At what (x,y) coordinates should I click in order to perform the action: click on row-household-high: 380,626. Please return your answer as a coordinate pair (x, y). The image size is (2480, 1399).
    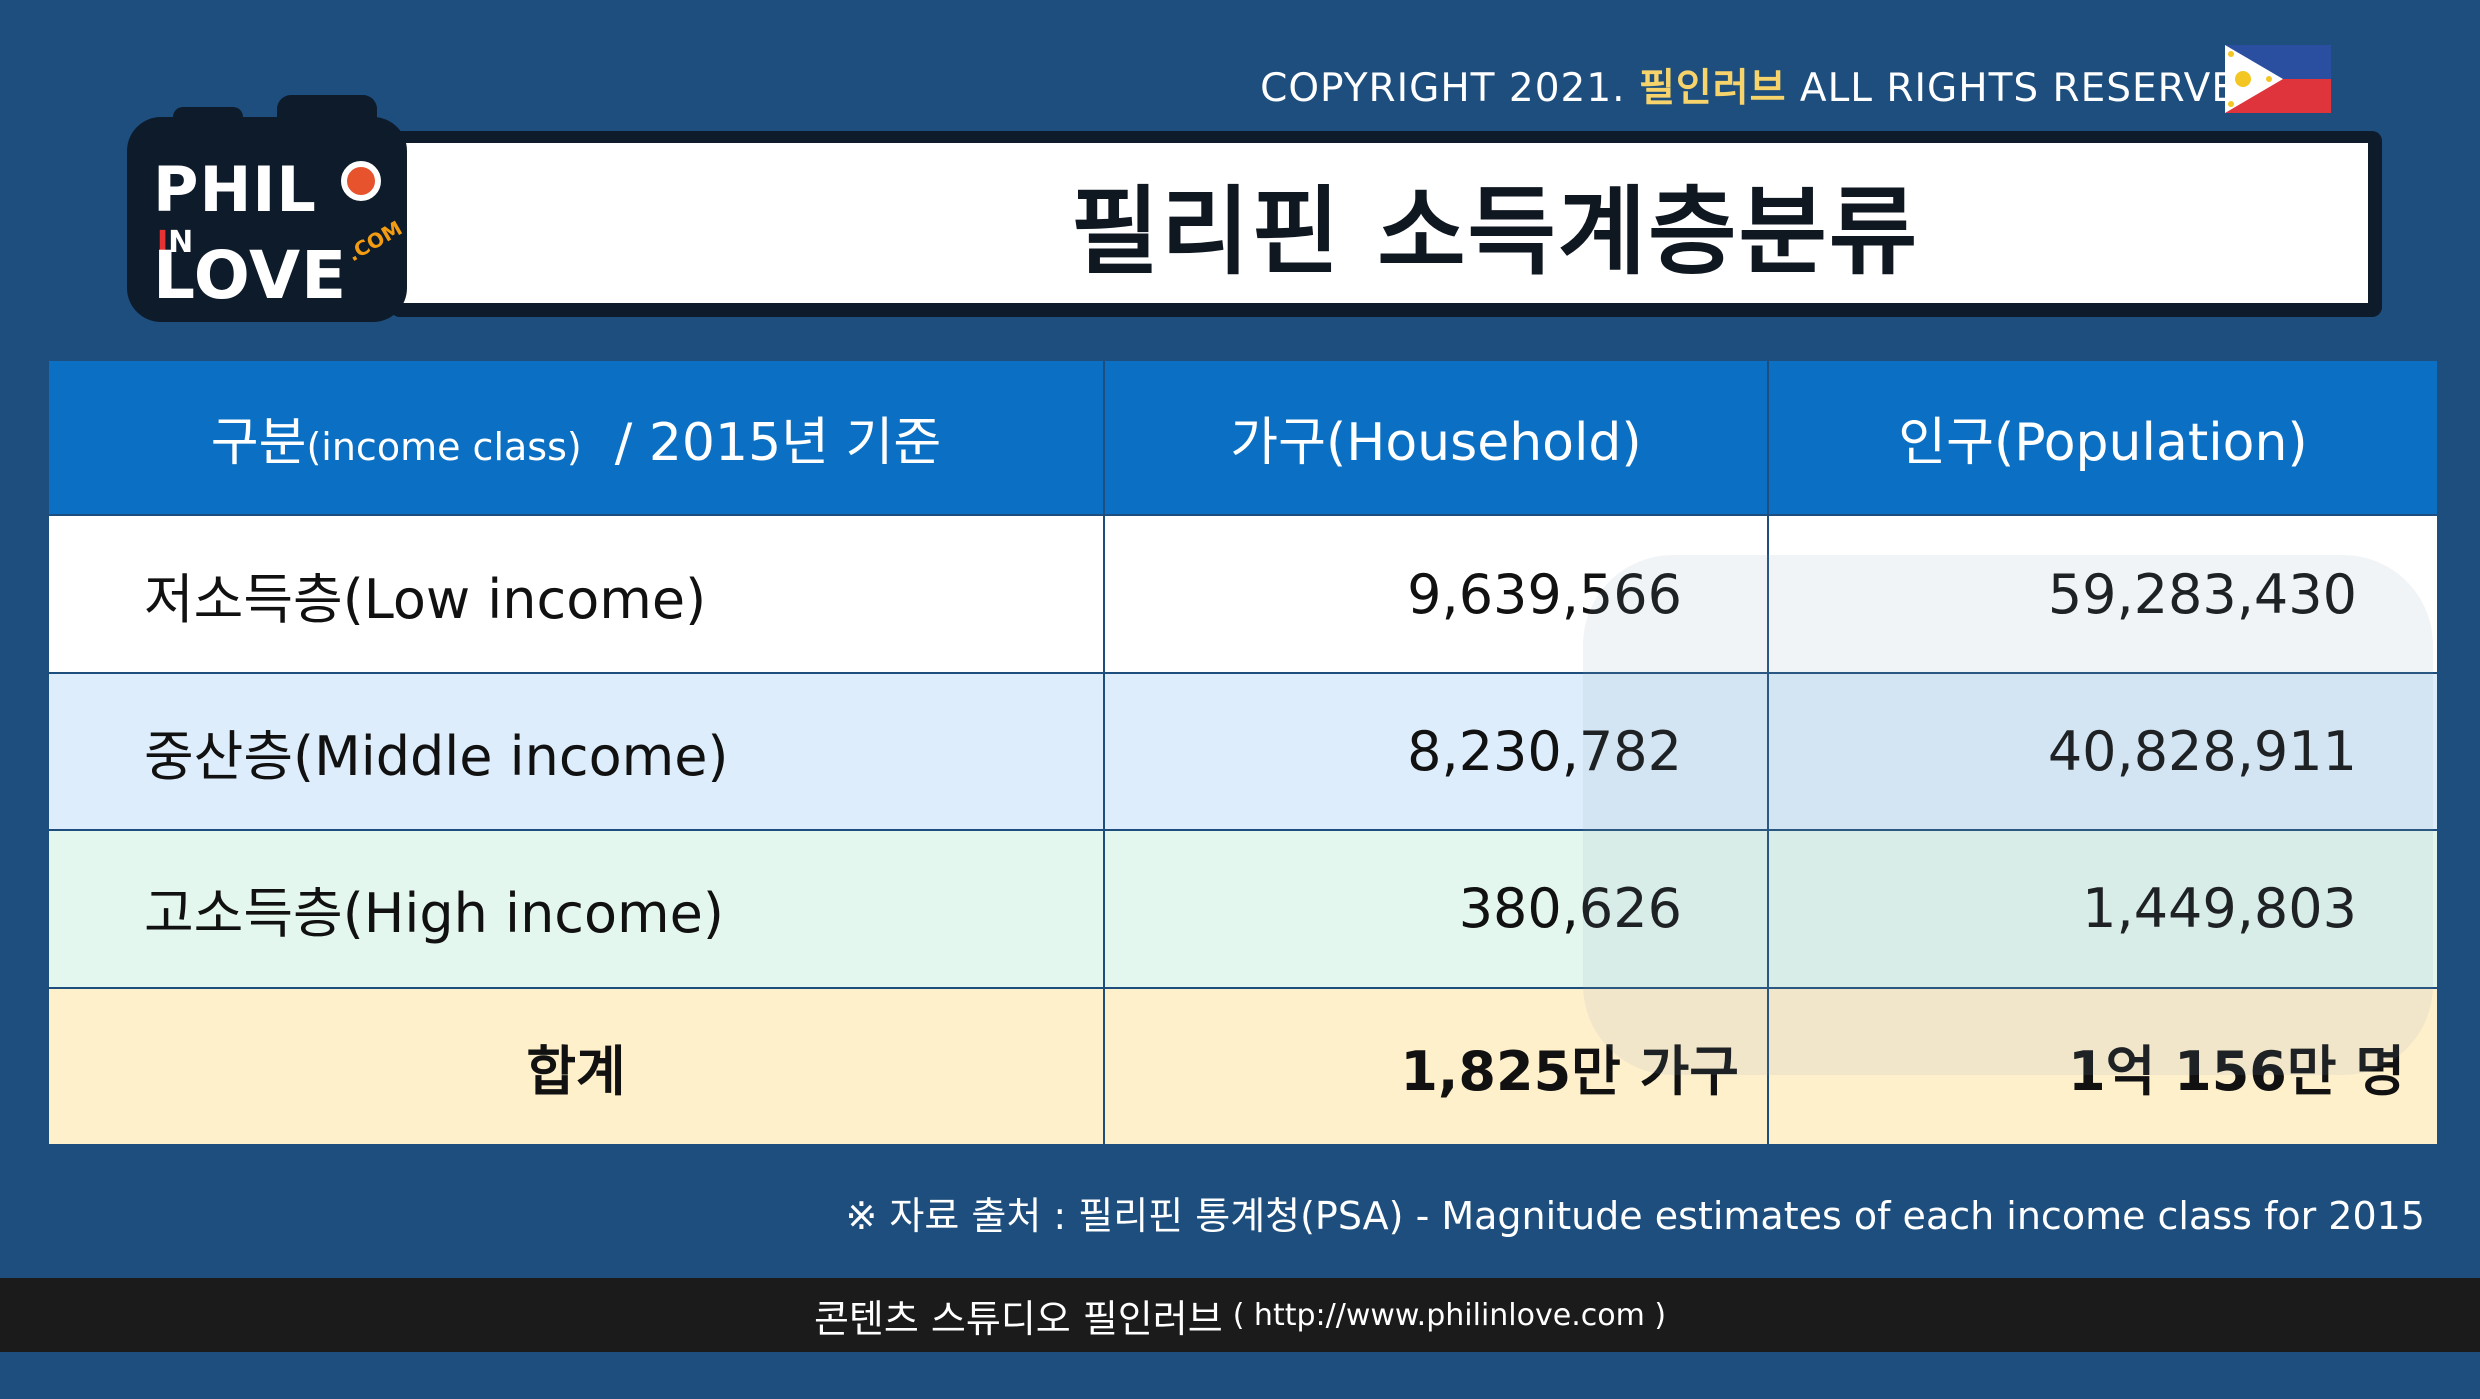
    Looking at the image, I should click on (1436, 909).